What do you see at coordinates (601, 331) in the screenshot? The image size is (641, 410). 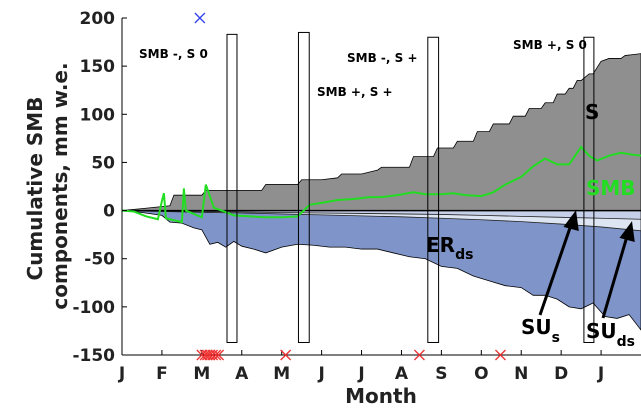 I see `su-ds-main: SU` at bounding box center [601, 331].